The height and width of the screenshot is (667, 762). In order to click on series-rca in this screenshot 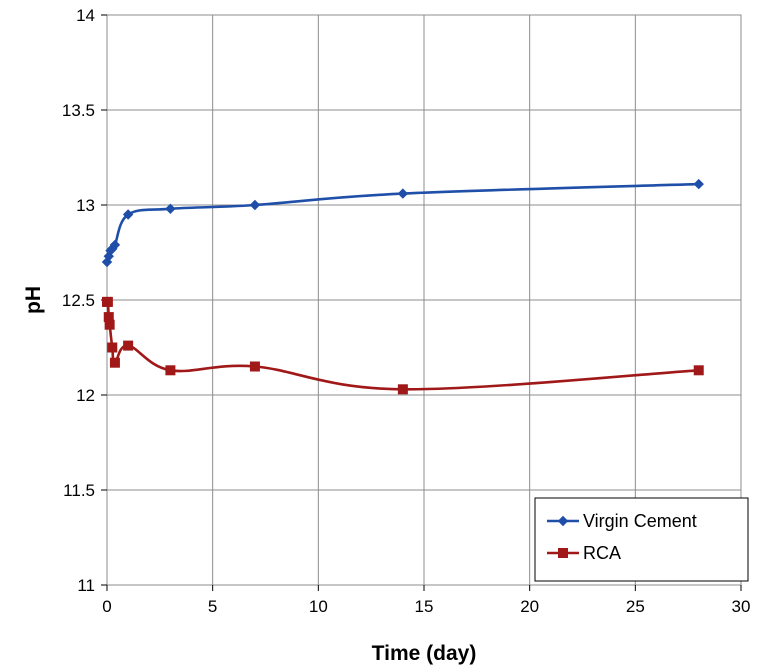, I will do `click(403, 345)`.